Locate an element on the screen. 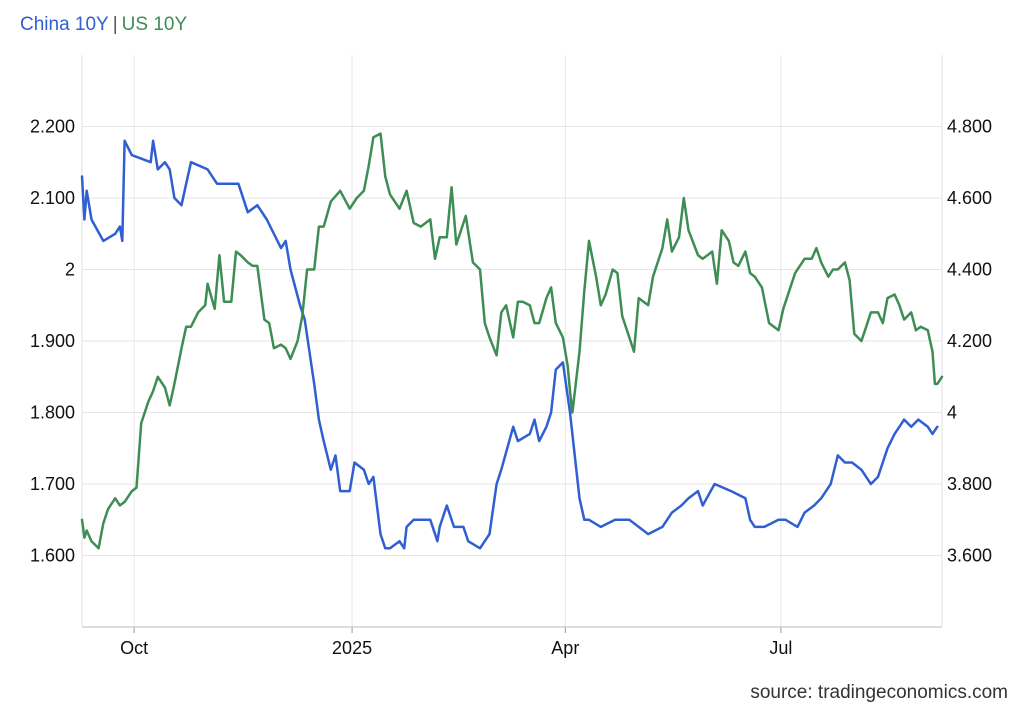  y-left-tick-label: 1.800 is located at coordinates (52, 413).